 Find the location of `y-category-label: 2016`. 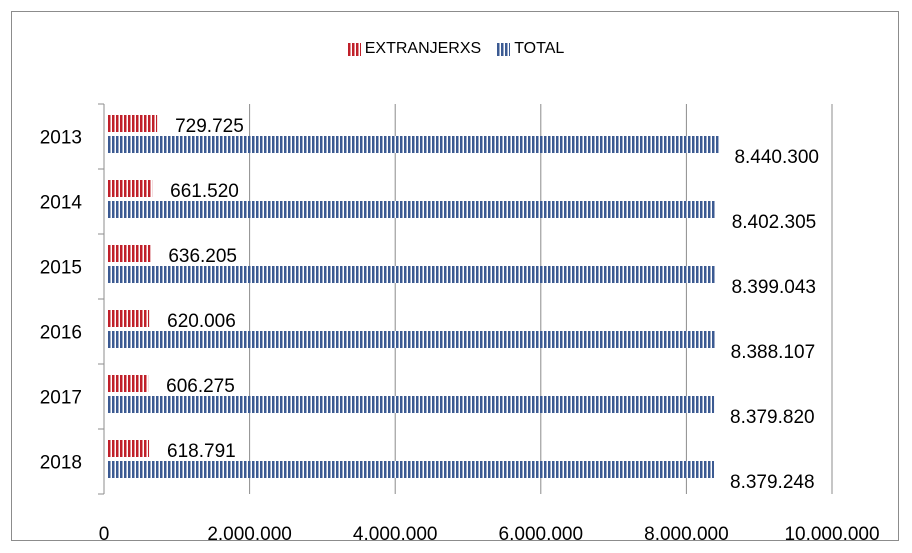

y-category-label: 2016 is located at coordinates (61, 333).